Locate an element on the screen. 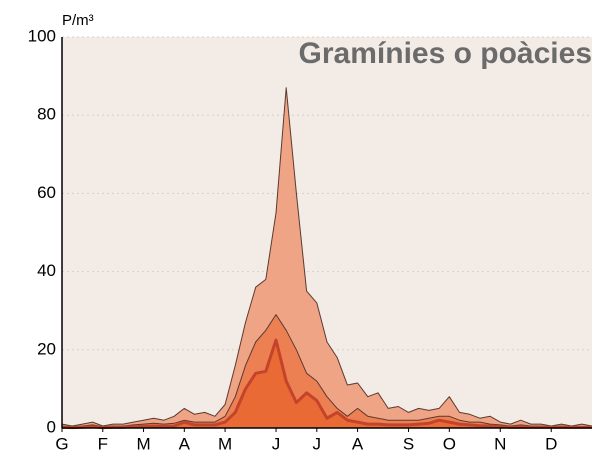  y-tick-label: 0 is located at coordinates (51, 426).